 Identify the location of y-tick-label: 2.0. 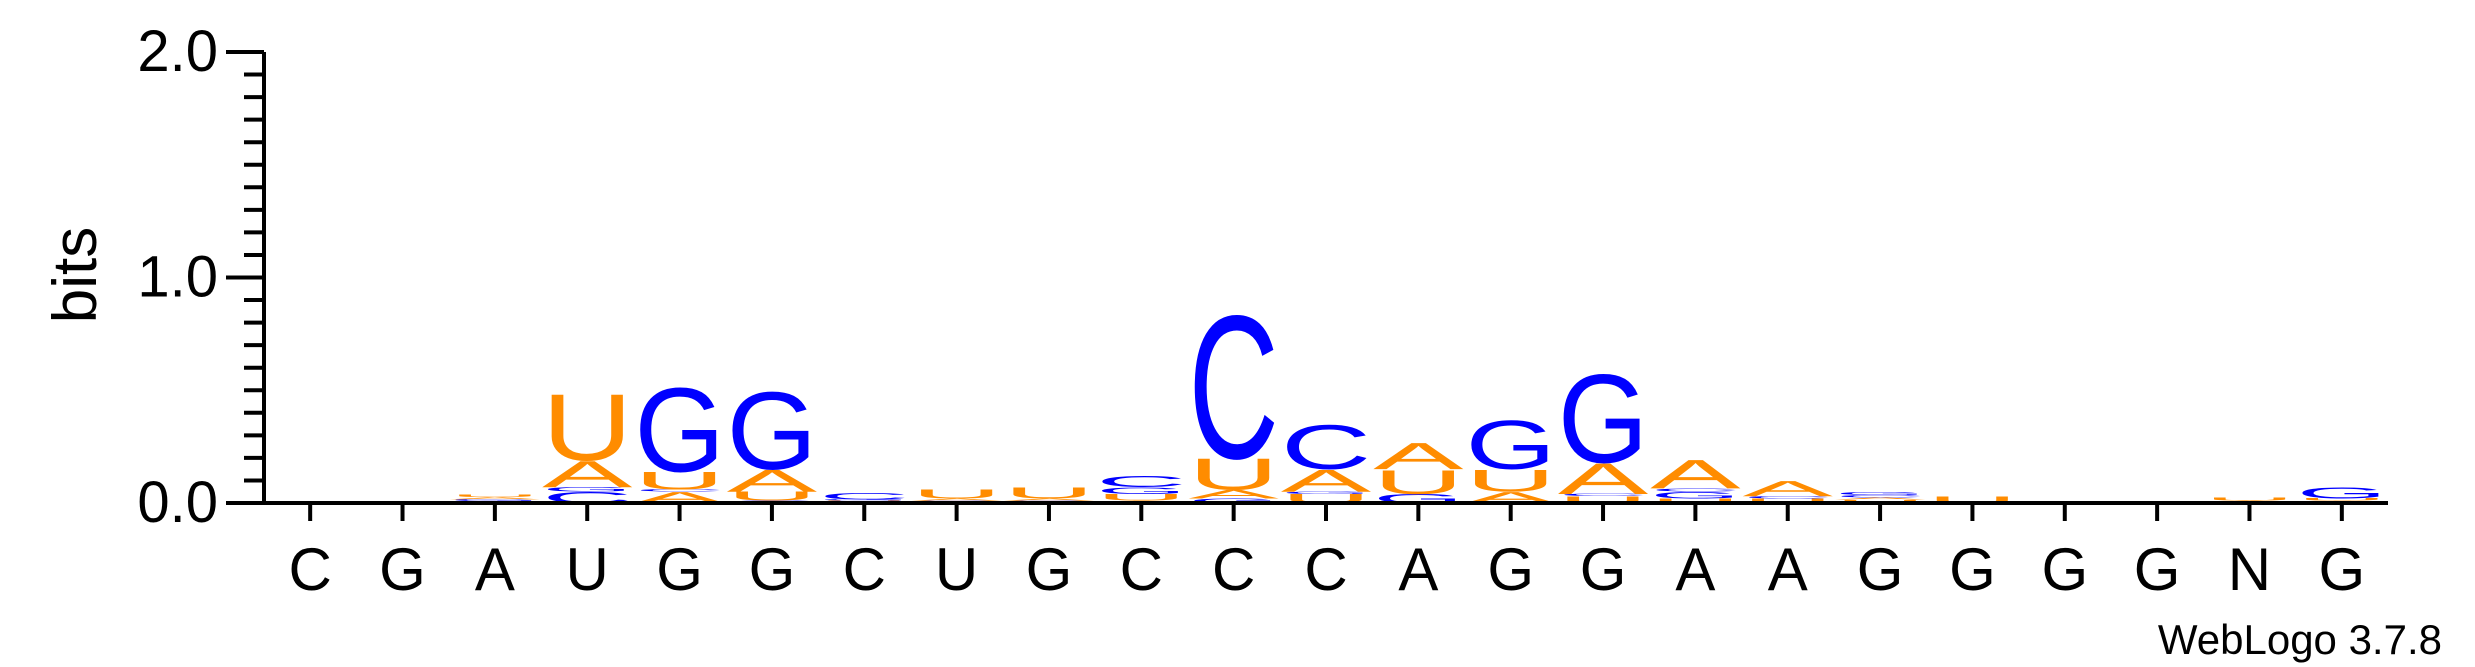
(177, 51).